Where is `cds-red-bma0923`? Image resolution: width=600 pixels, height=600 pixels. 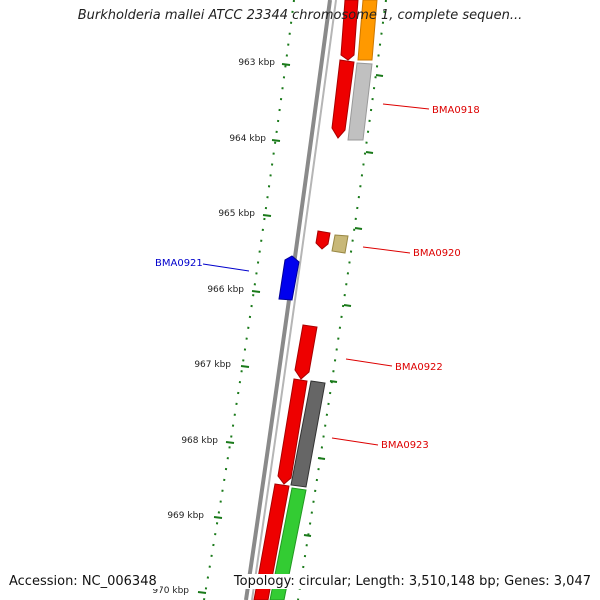 cds-red-bma0923 is located at coordinates (292, 431).